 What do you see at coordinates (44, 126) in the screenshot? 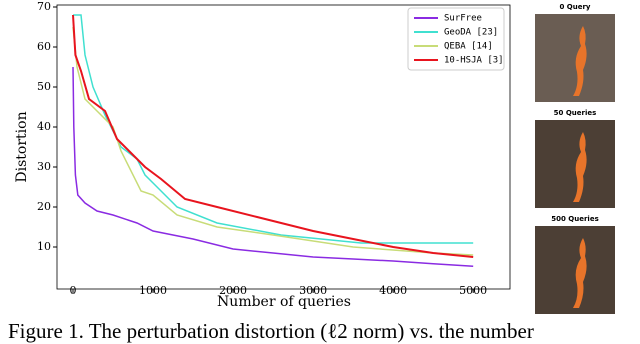
I see `y-tick-label: 40` at bounding box center [44, 126].